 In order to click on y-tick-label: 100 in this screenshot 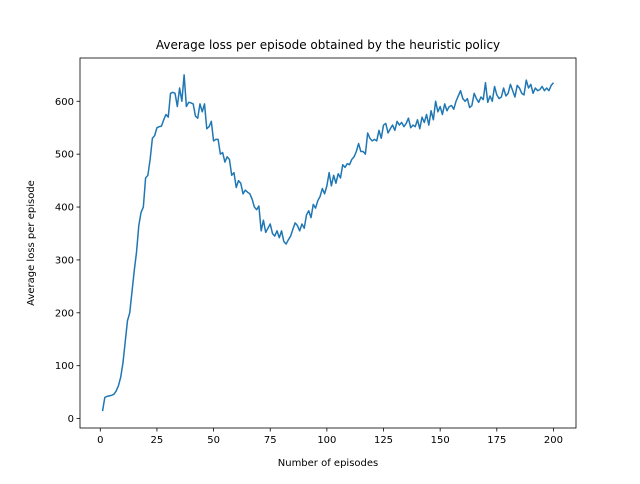, I will do `click(64, 366)`.